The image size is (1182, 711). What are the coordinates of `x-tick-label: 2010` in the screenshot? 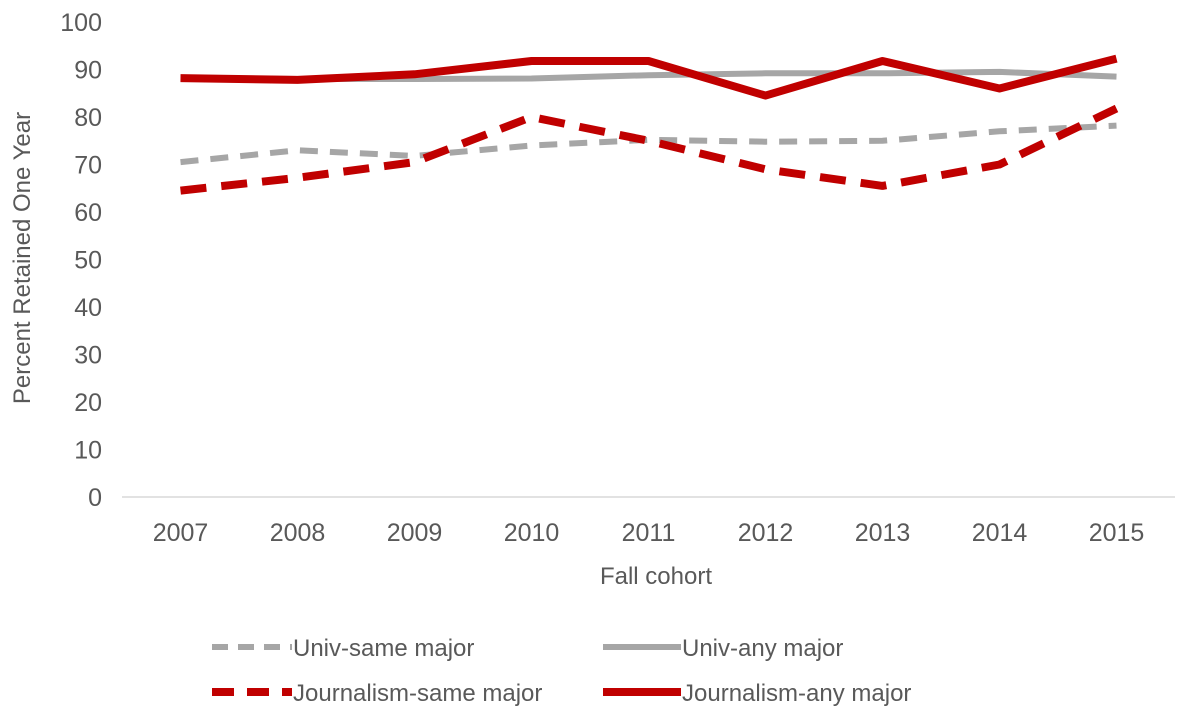 It's located at (532, 533).